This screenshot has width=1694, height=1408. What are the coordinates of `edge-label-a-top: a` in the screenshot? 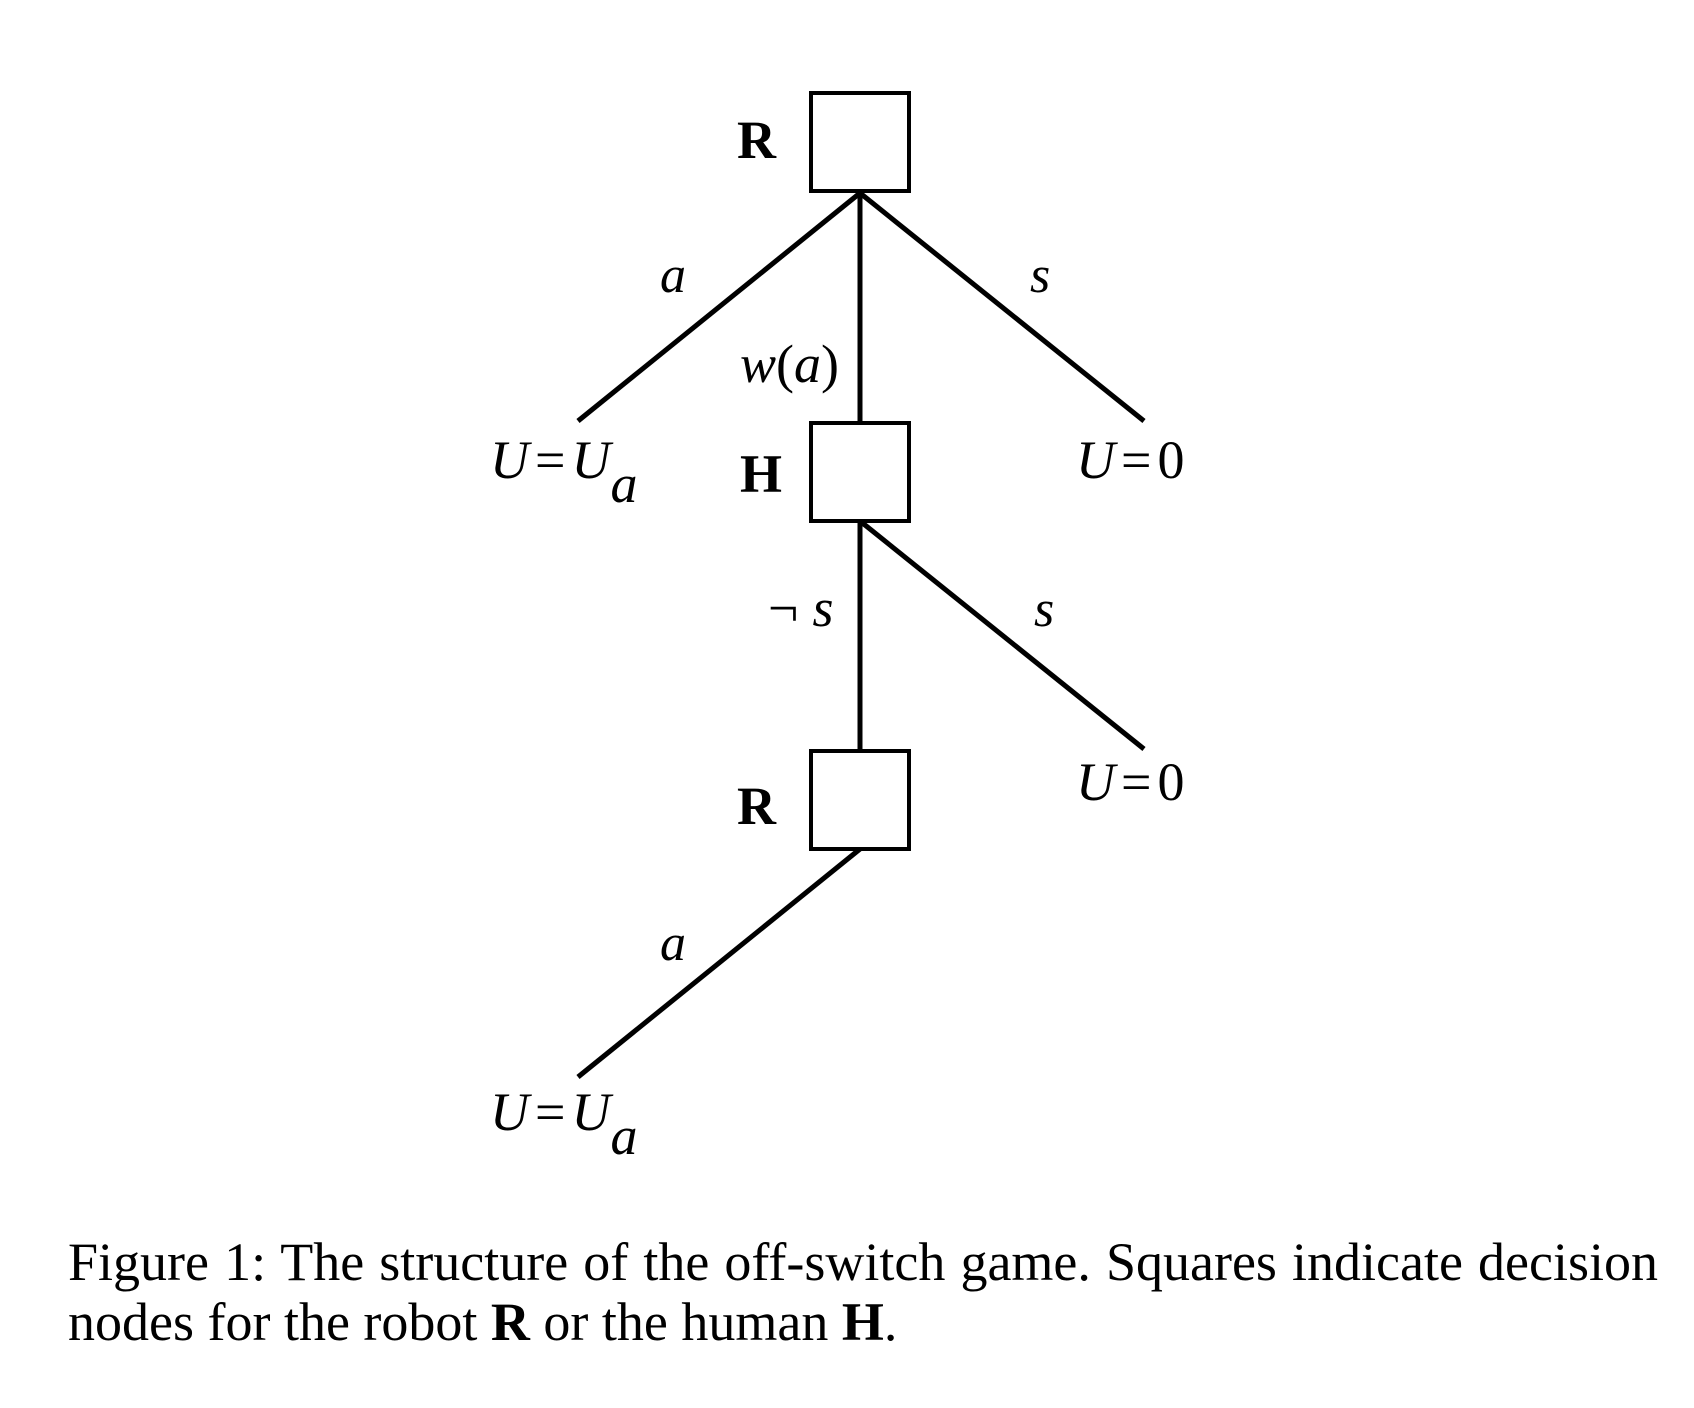 It's located at (673, 275).